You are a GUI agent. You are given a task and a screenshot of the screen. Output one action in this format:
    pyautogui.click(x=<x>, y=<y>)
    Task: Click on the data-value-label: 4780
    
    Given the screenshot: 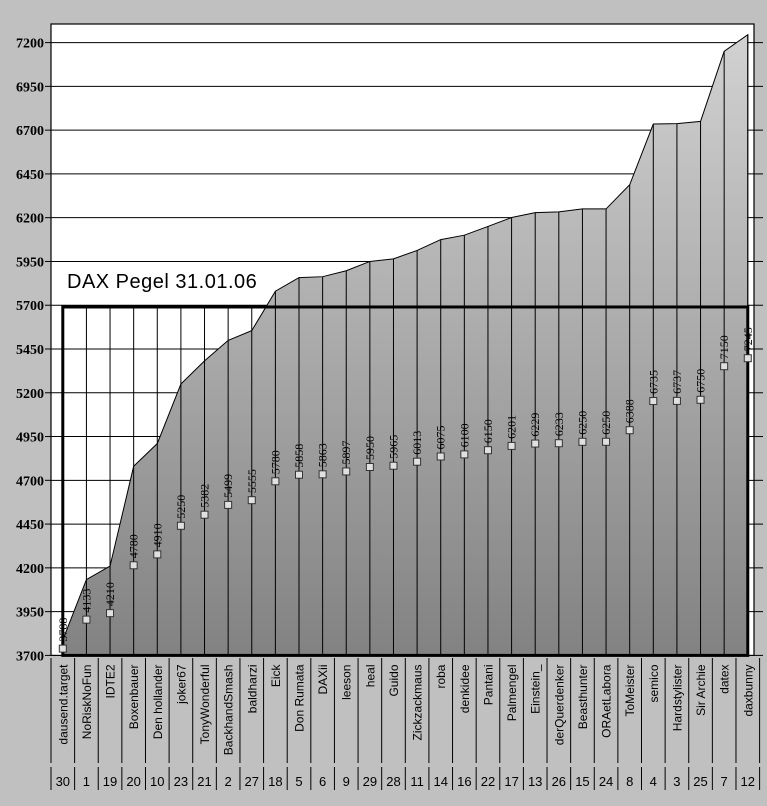 What is the action you would take?
    pyautogui.click(x=134, y=546)
    